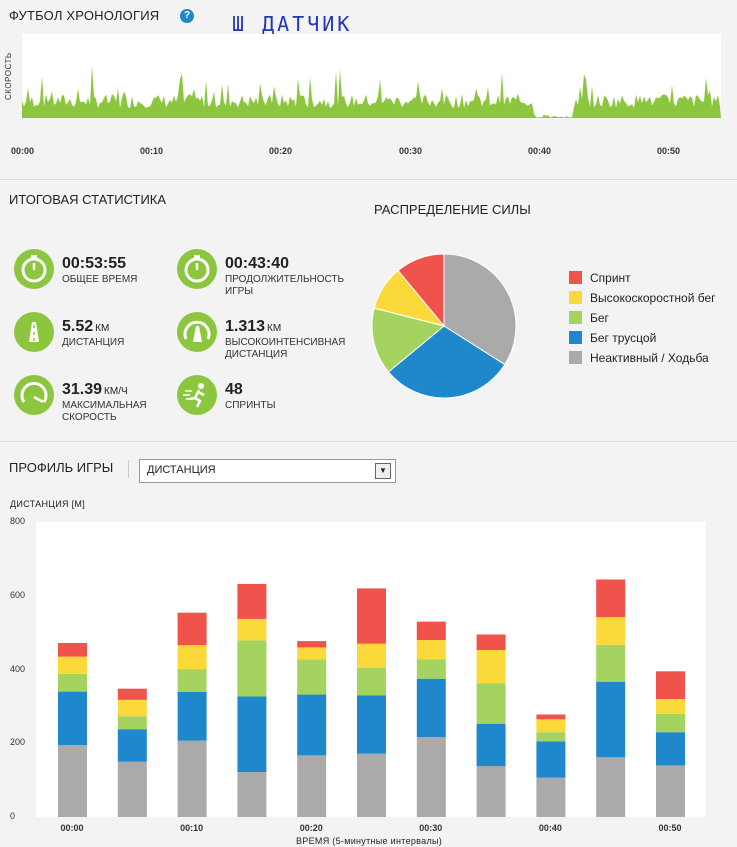 The height and width of the screenshot is (847, 737). What do you see at coordinates (253, 326) in the screenshot?
I see `stat-value: 1.313 КМ` at bounding box center [253, 326].